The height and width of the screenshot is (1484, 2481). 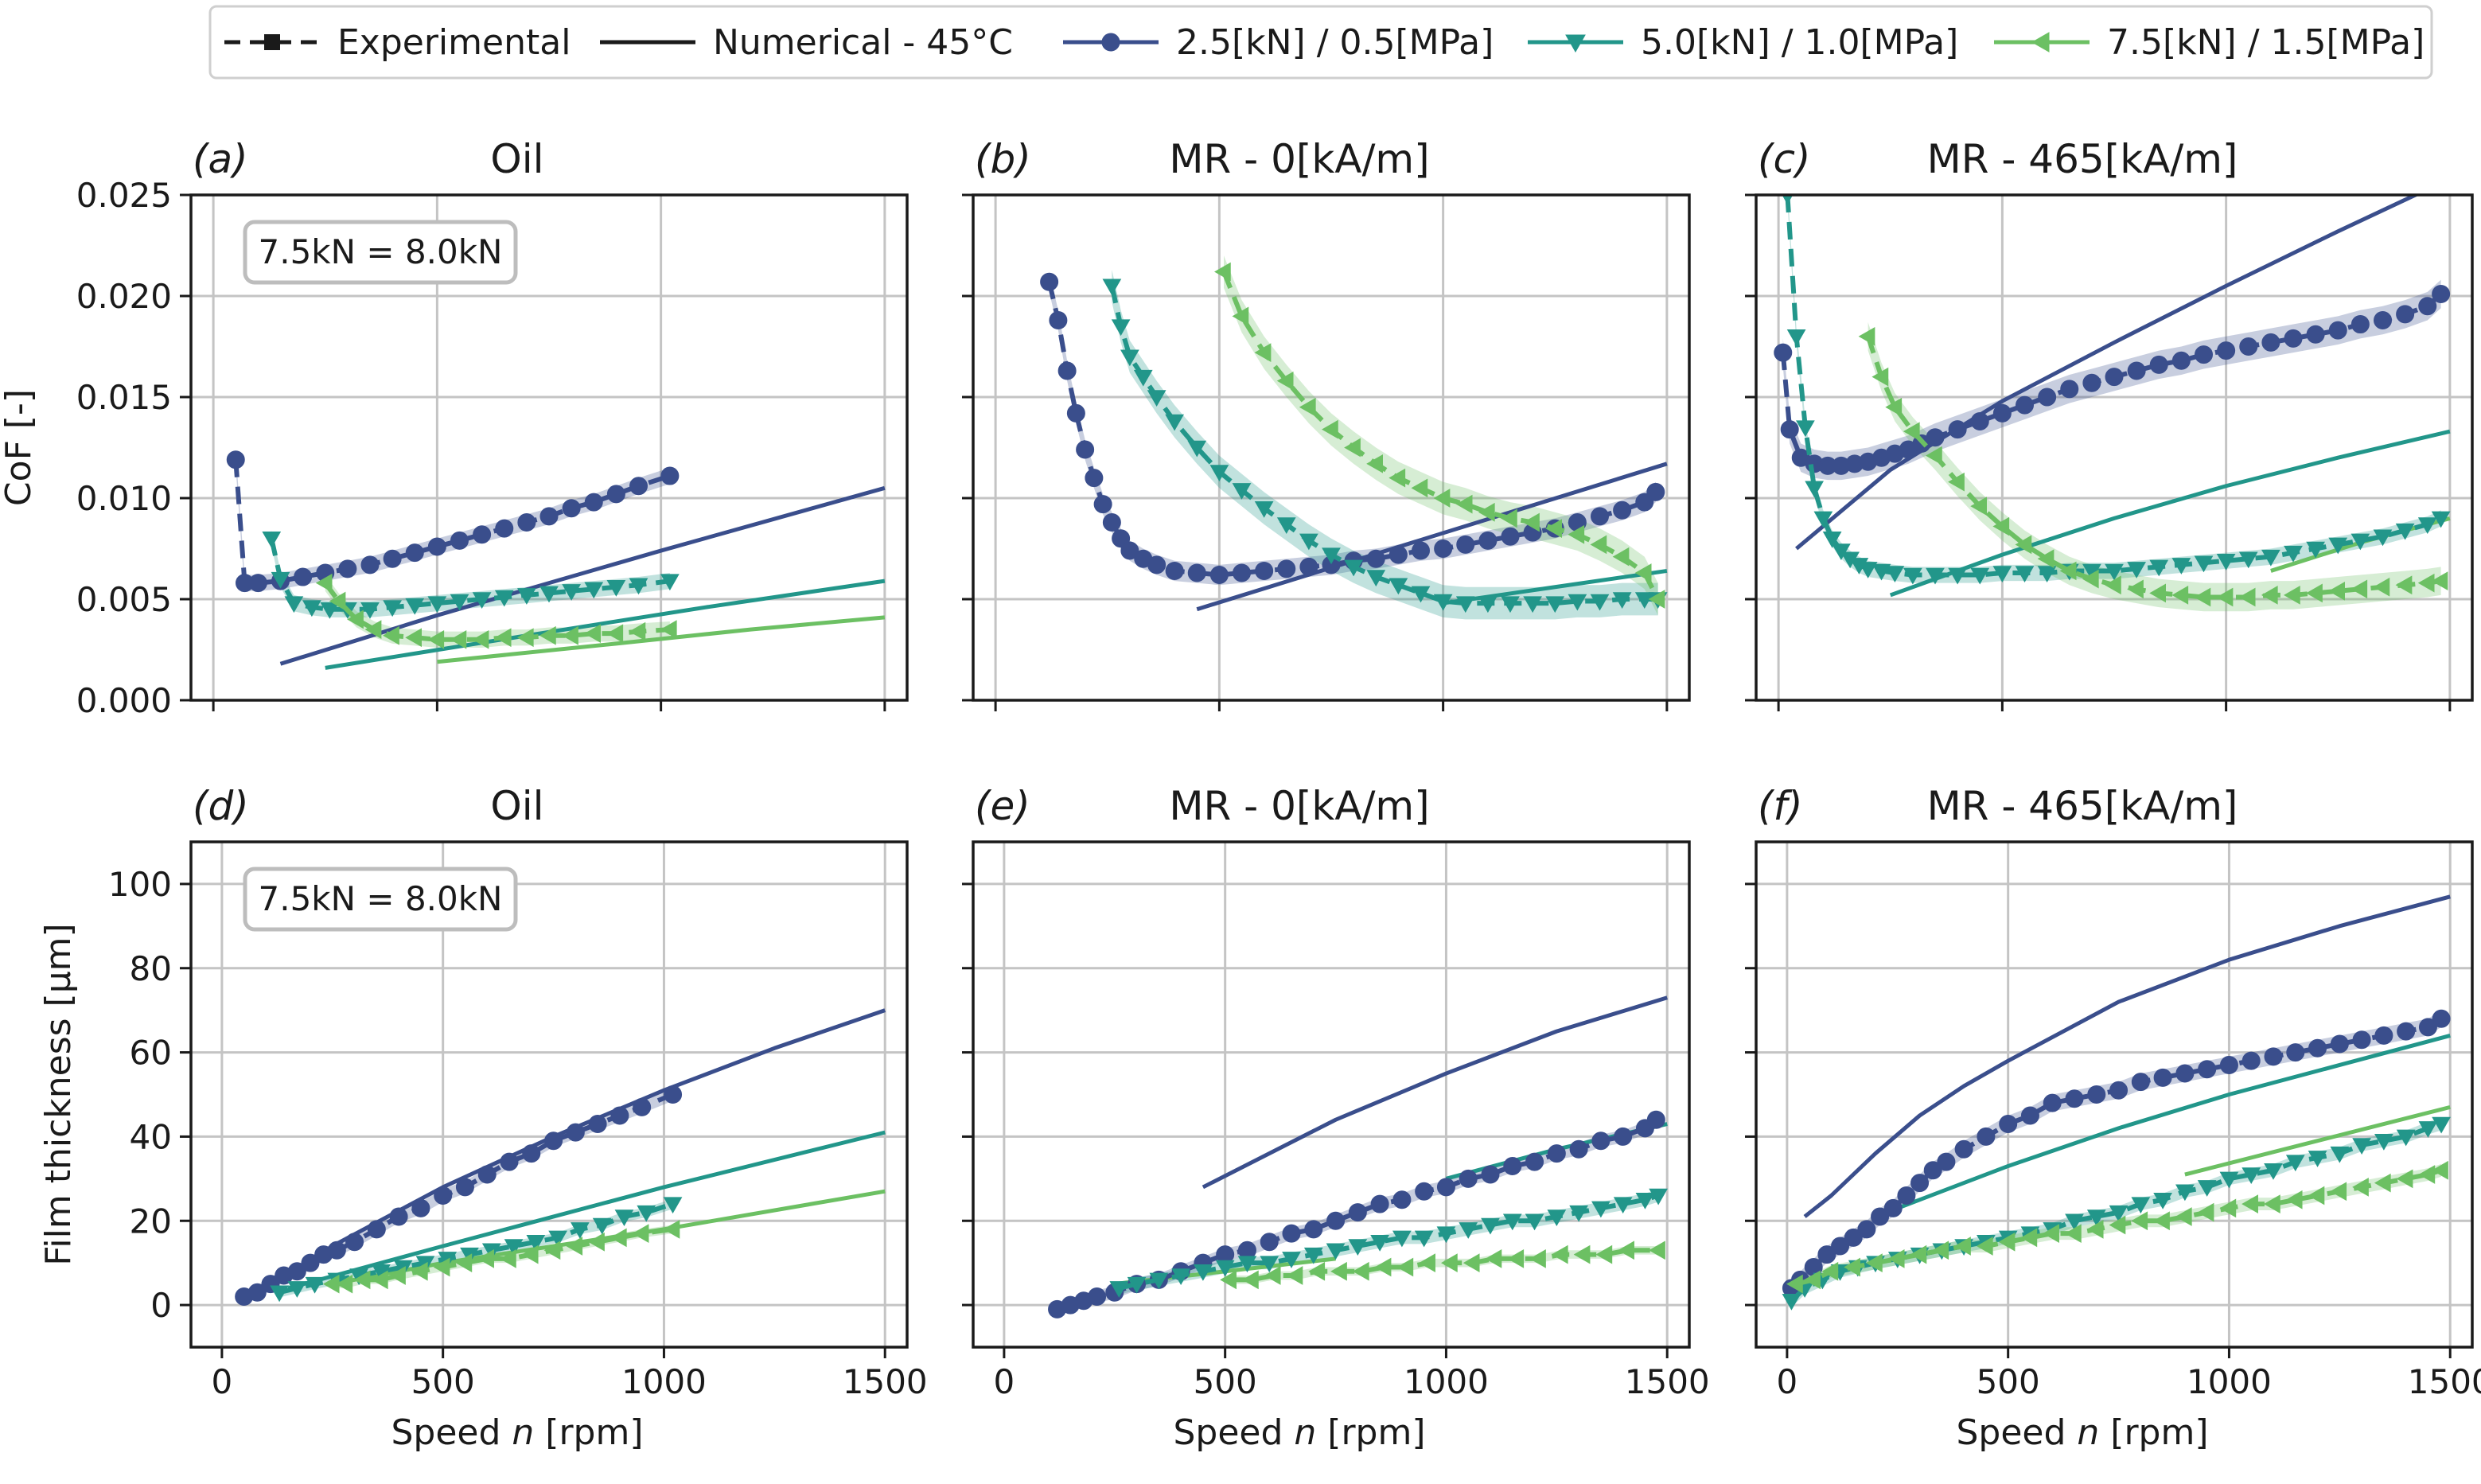 I want to click on legend-label-num: Numerical - 45°C, so click(x=863, y=42).